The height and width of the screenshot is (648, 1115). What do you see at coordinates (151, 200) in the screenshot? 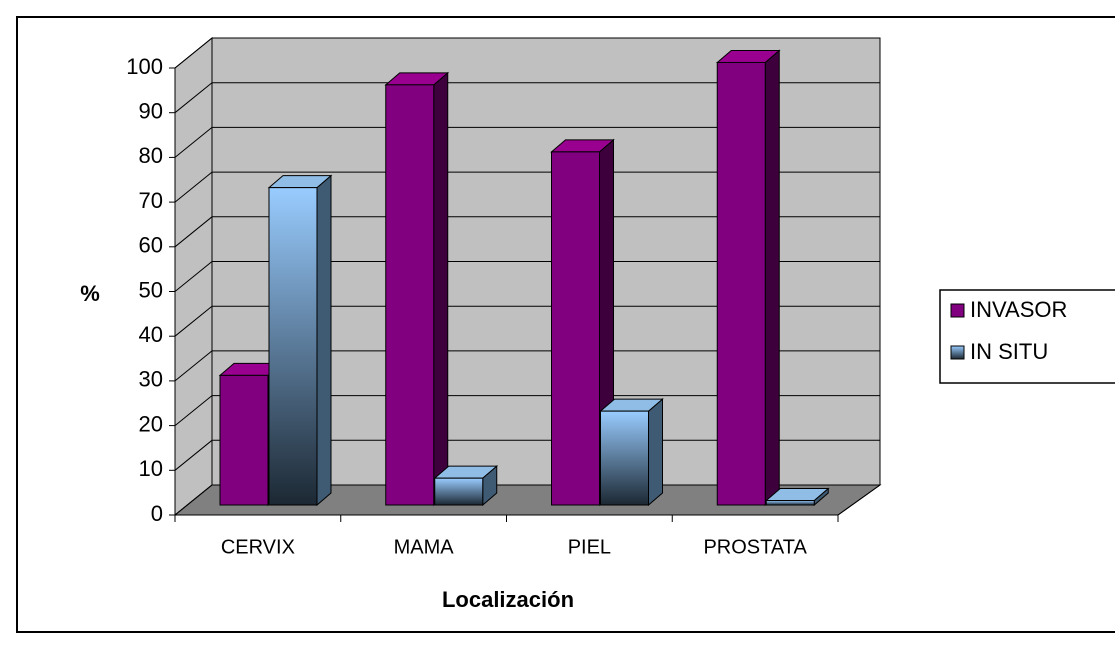
I see `y-tick-label: 70` at bounding box center [151, 200].